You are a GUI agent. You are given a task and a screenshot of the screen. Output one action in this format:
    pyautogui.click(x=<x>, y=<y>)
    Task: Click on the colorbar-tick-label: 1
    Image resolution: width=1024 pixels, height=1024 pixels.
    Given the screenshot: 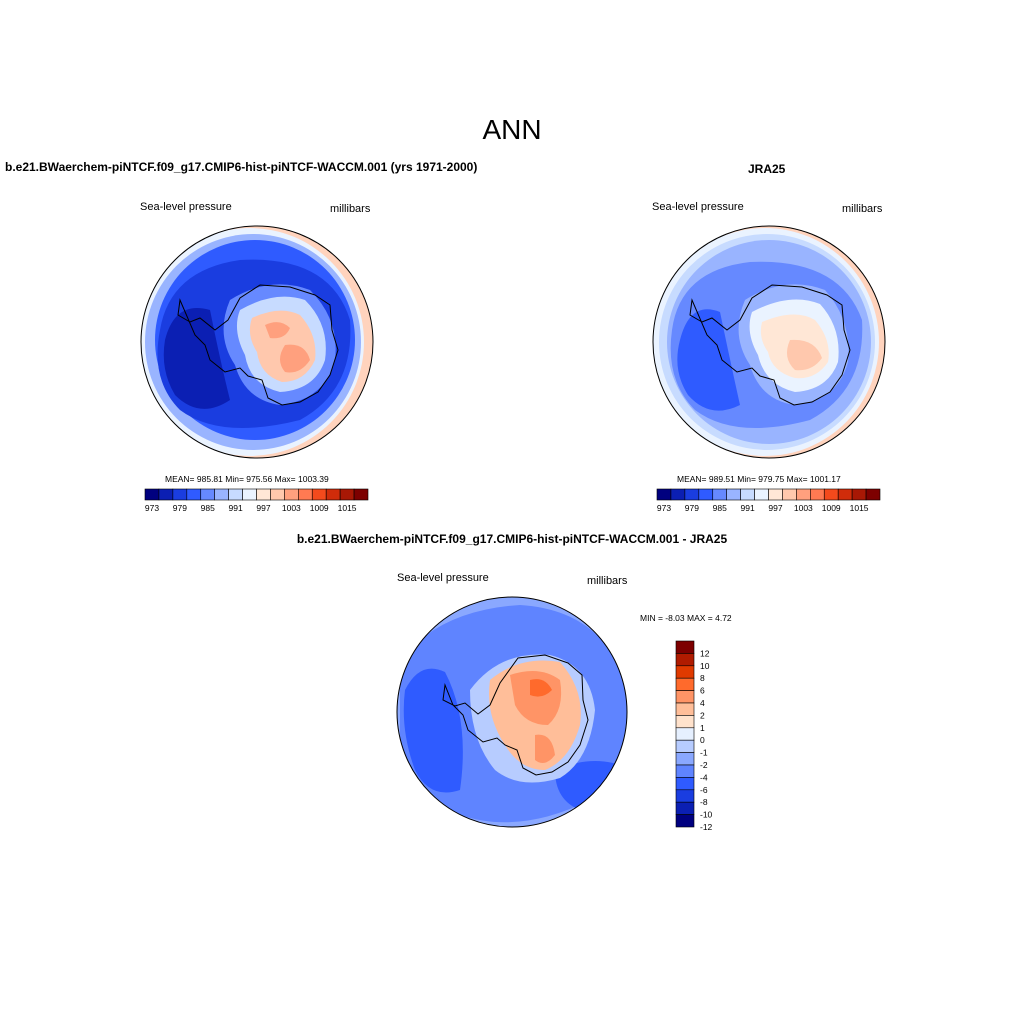 What is the action you would take?
    pyautogui.click(x=702, y=728)
    